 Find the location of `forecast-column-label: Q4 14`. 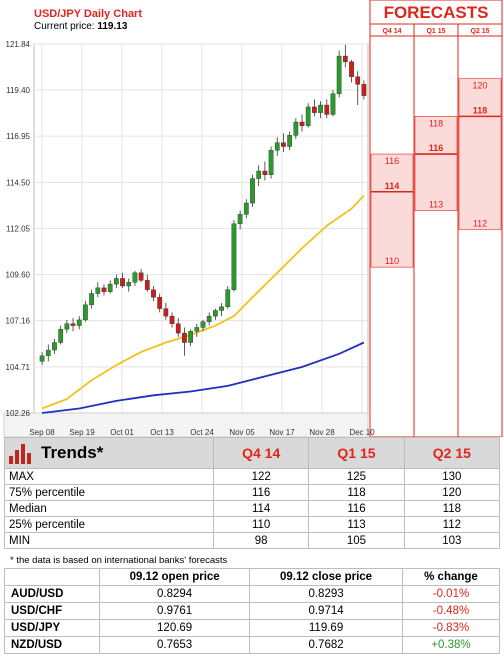

forecast-column-label: Q4 14 is located at coordinates (391, 31).